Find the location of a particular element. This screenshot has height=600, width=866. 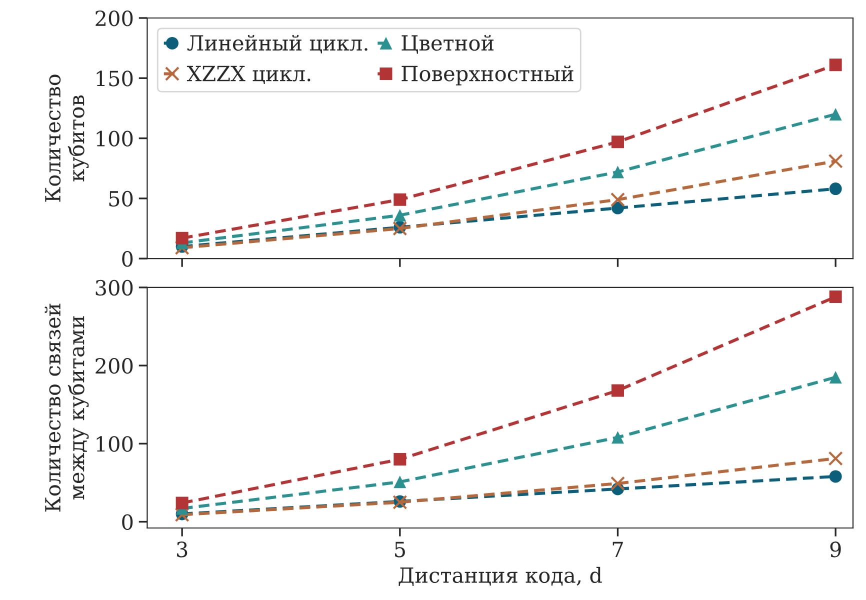

x-tick-label: 3 is located at coordinates (182, 550).